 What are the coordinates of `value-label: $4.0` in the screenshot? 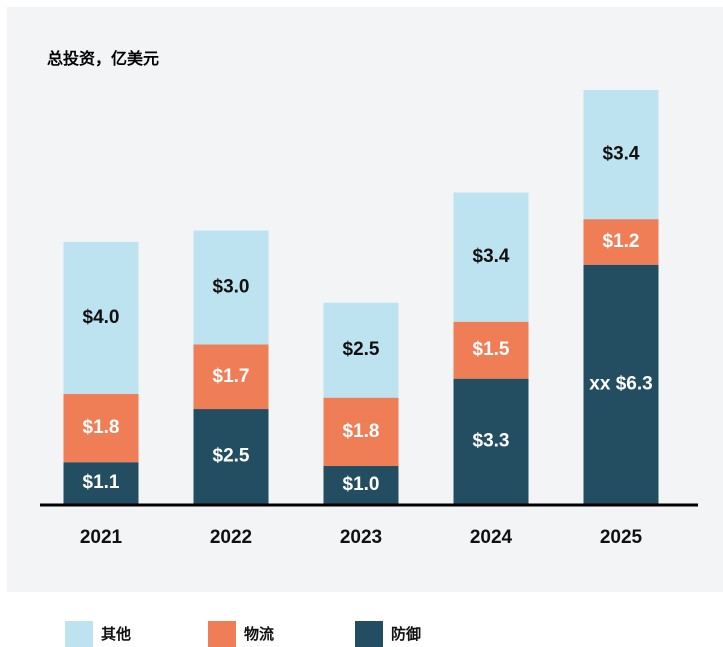 It's located at (101, 317).